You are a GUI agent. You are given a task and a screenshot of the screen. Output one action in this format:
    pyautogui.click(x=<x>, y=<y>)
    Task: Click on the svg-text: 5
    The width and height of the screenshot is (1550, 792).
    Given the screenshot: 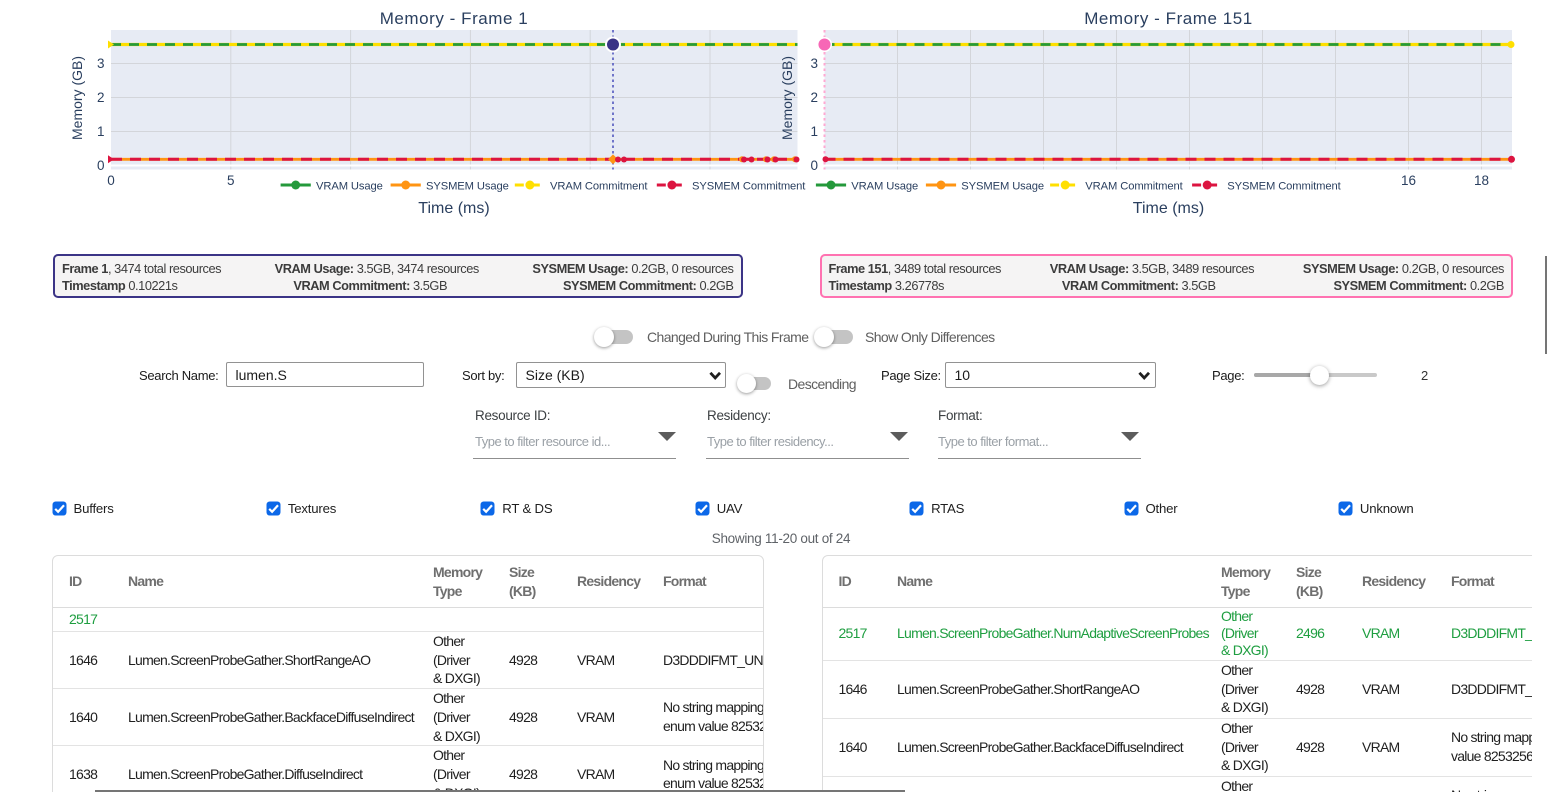 What is the action you would take?
    pyautogui.click(x=231, y=180)
    